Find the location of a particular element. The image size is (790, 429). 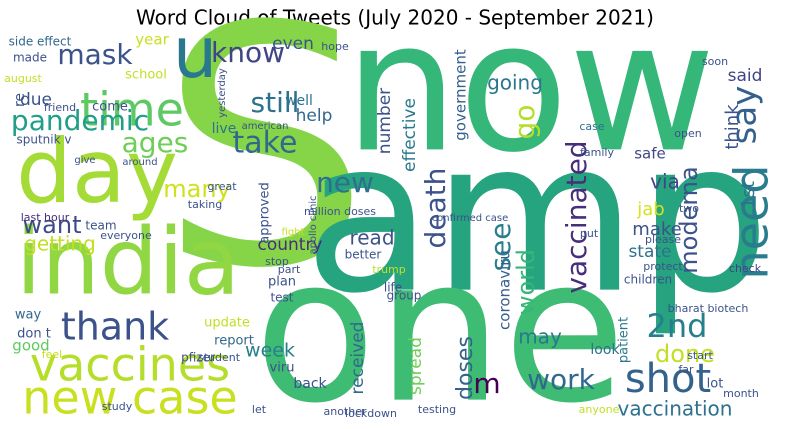

word: another is located at coordinates (344, 411).